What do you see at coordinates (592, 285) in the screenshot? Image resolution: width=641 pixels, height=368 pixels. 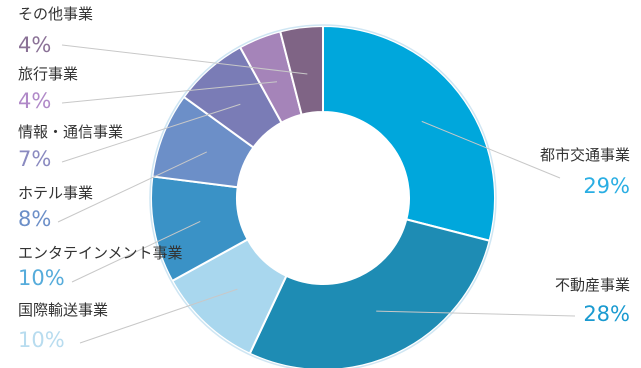 I see `slice-name-2: 不動産事業` at bounding box center [592, 285].